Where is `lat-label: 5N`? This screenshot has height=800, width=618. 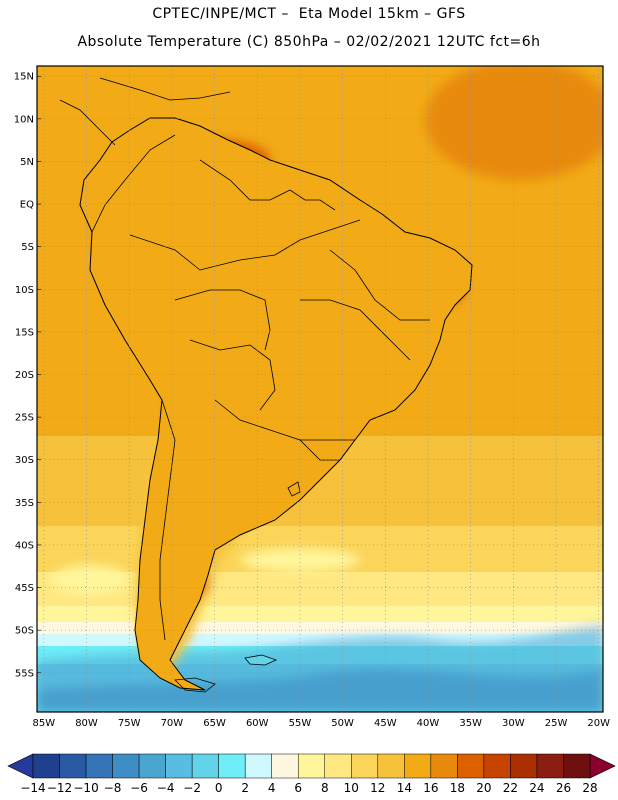 lat-label: 5N is located at coordinates (27, 162).